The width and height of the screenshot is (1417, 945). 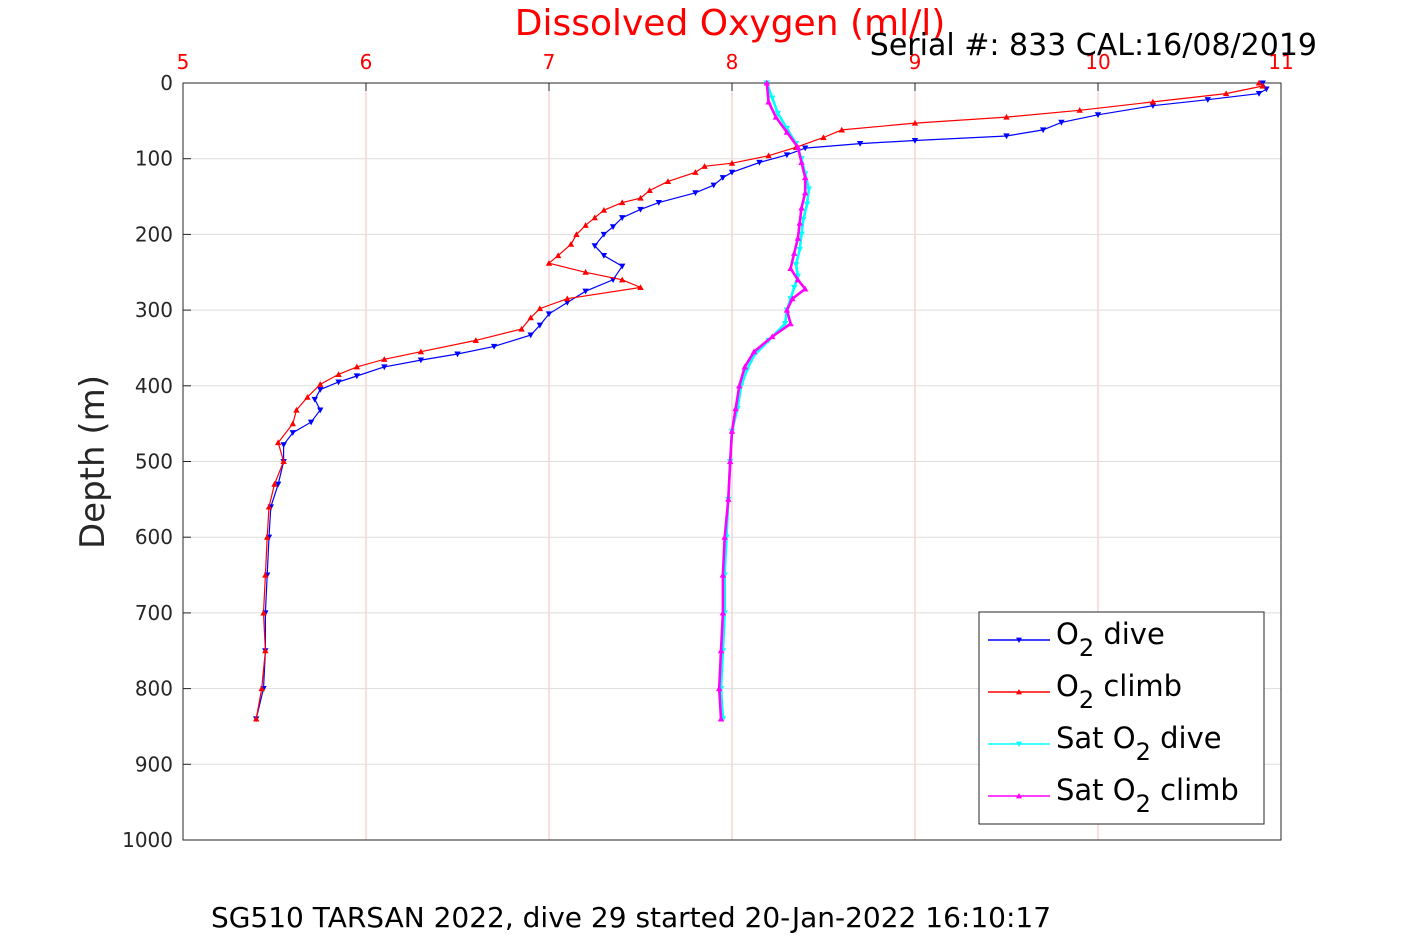 I want to click on y-tick-label: 0, so click(x=166, y=83).